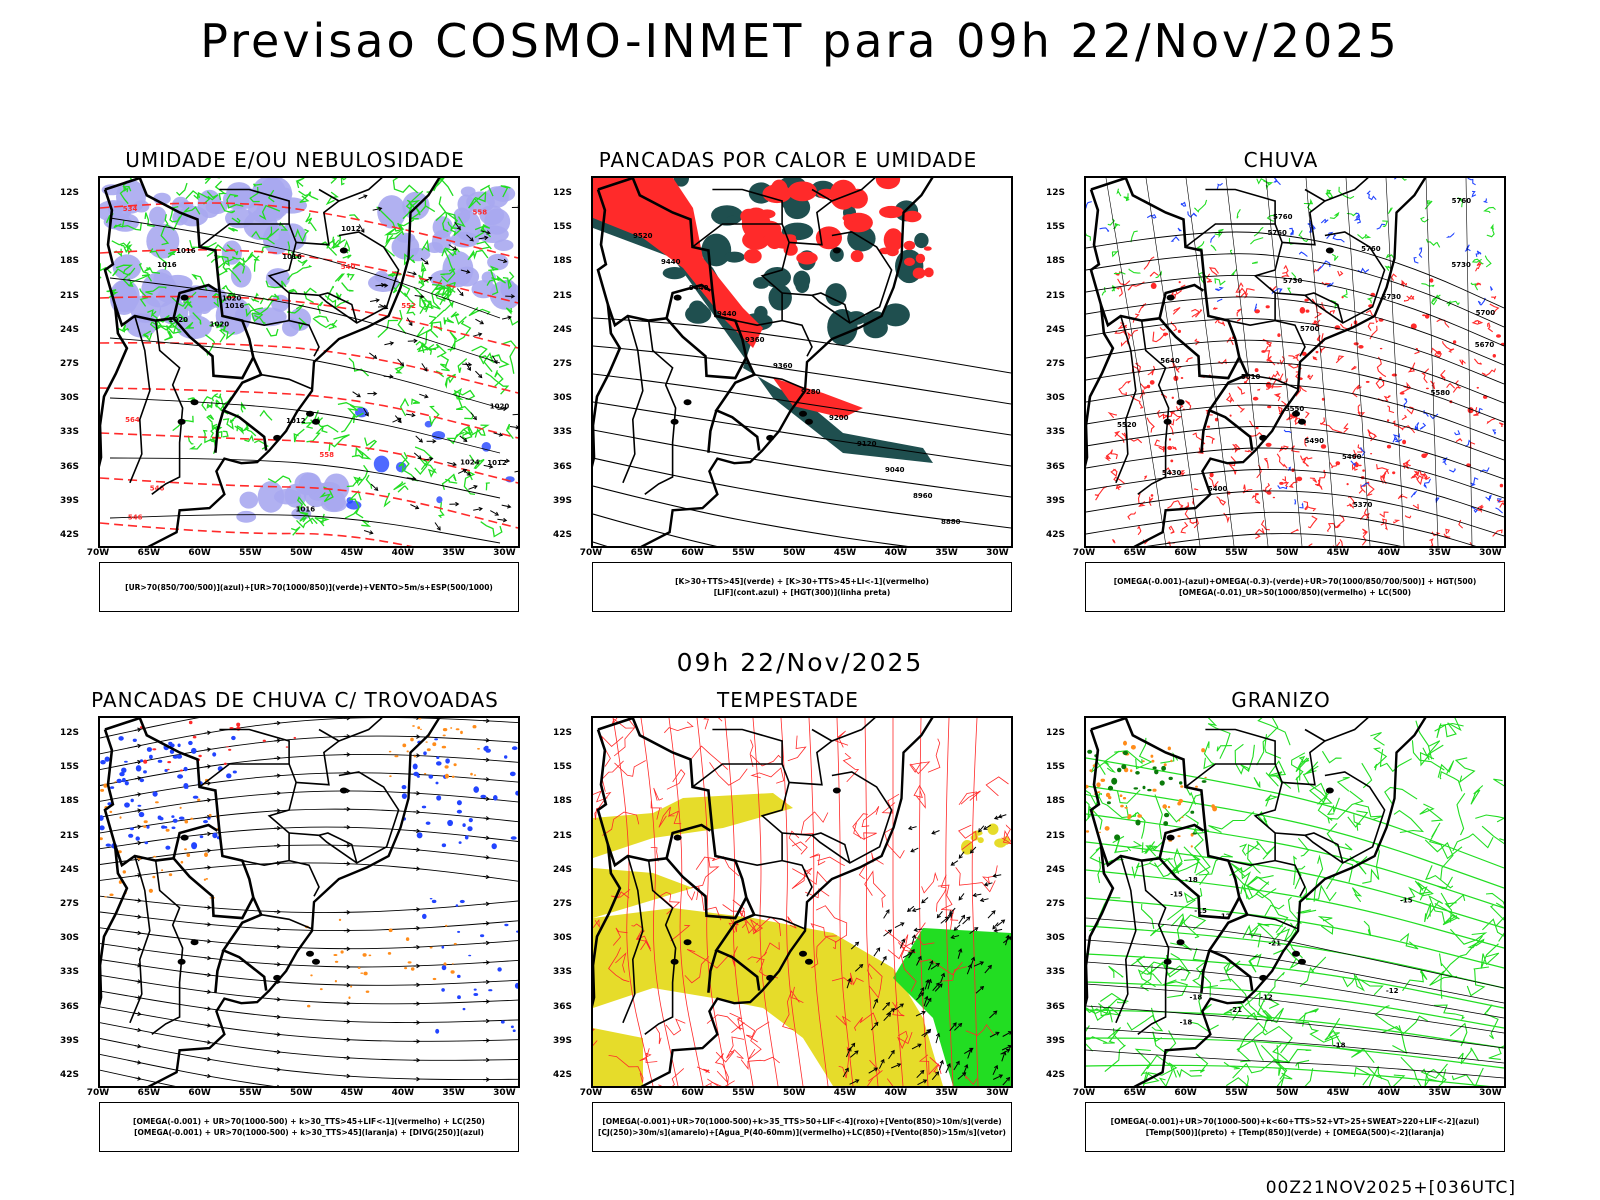 The image size is (1600, 1200). Describe the element at coordinates (70, 1075) in the screenshot. I see `lat-tick-label: 42S` at that location.